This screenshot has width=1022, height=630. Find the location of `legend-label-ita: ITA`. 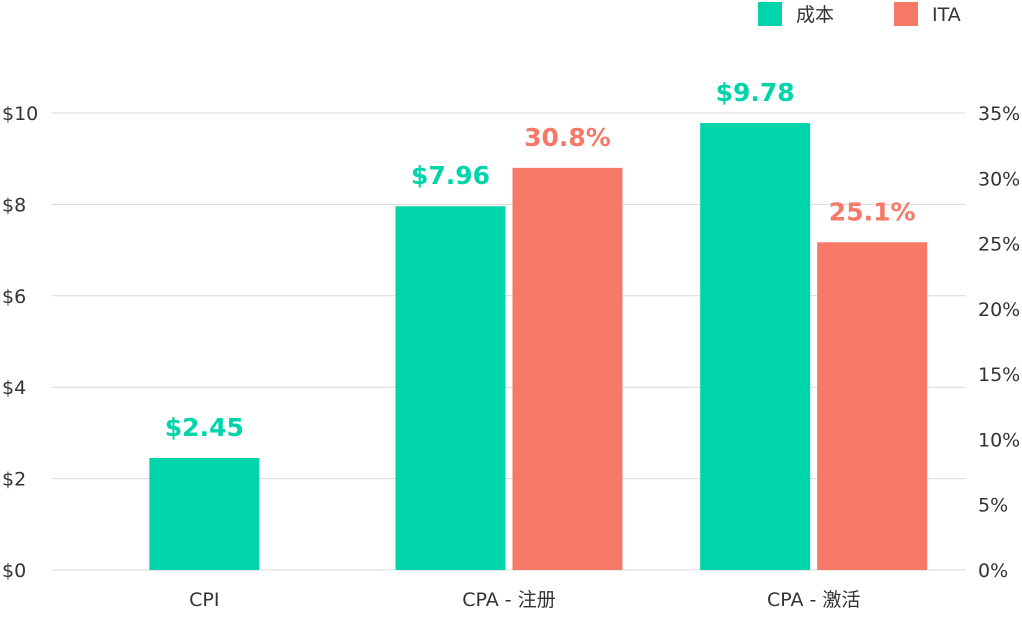

legend-label-ita: ITA is located at coordinates (946, 15).